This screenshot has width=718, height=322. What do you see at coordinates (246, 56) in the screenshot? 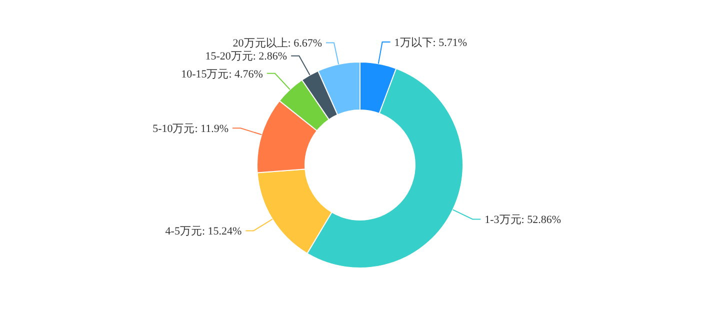
I see `slice-label: 15-20万元: 2.86%` at bounding box center [246, 56].